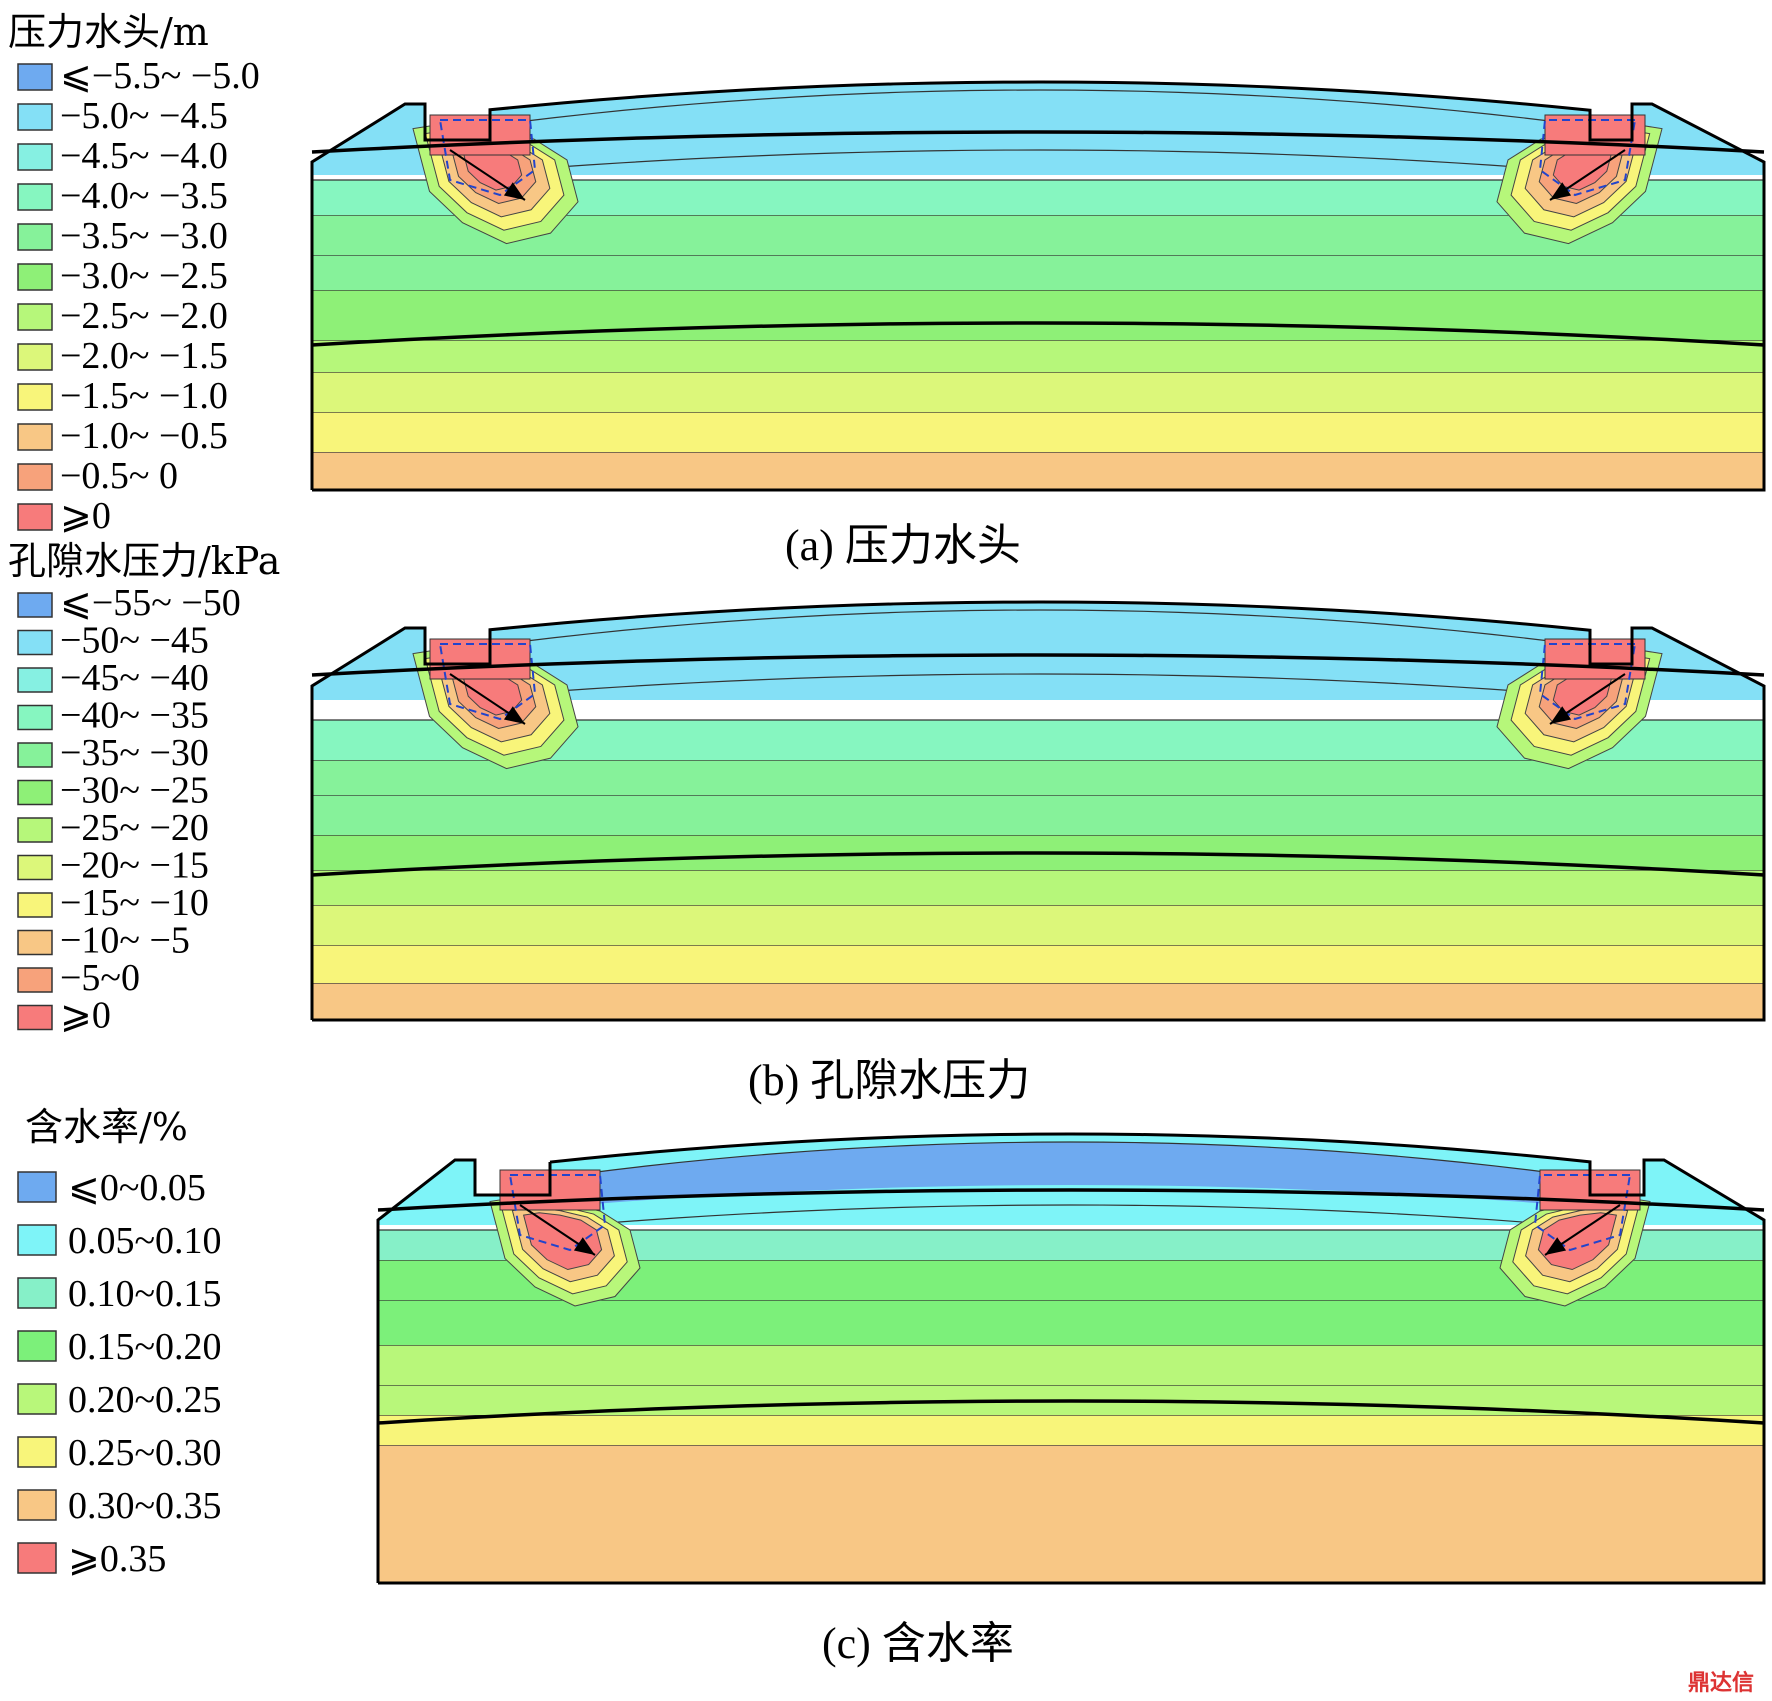  Describe the element at coordinates (145, 1241) in the screenshot. I see `legend-label: 0.05~0.10` at that location.